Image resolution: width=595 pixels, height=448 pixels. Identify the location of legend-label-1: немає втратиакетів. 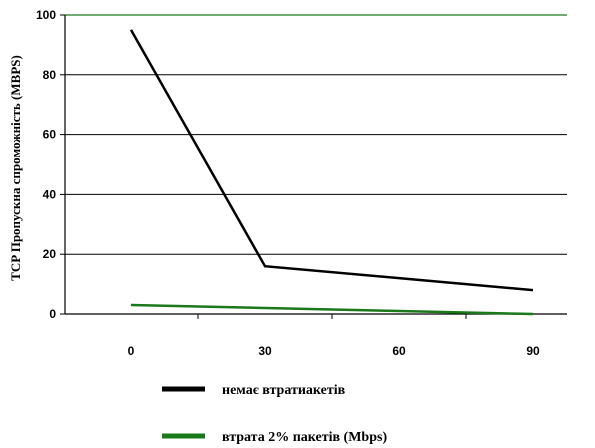
(284, 390).